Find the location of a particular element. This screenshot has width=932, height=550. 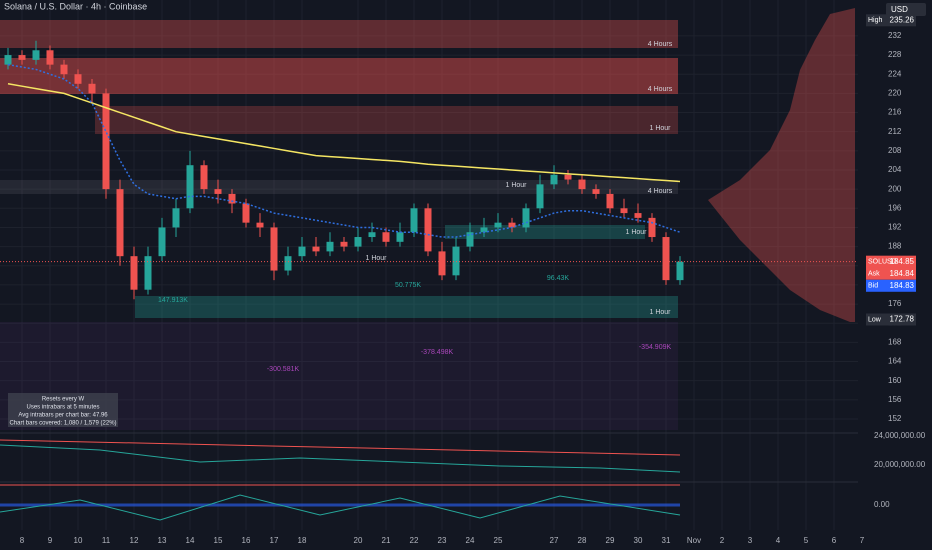

y-tick-label: 164 is located at coordinates (895, 361).